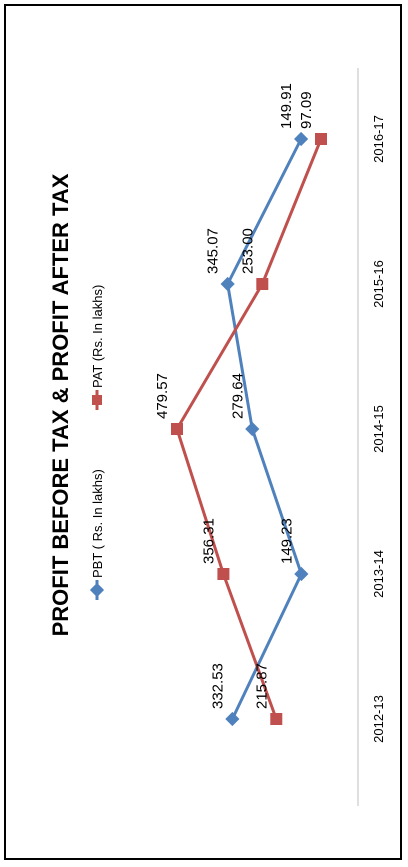 The image size is (408, 867). What do you see at coordinates (237, 396) in the screenshot?
I see `data-label: 279.64` at bounding box center [237, 396].